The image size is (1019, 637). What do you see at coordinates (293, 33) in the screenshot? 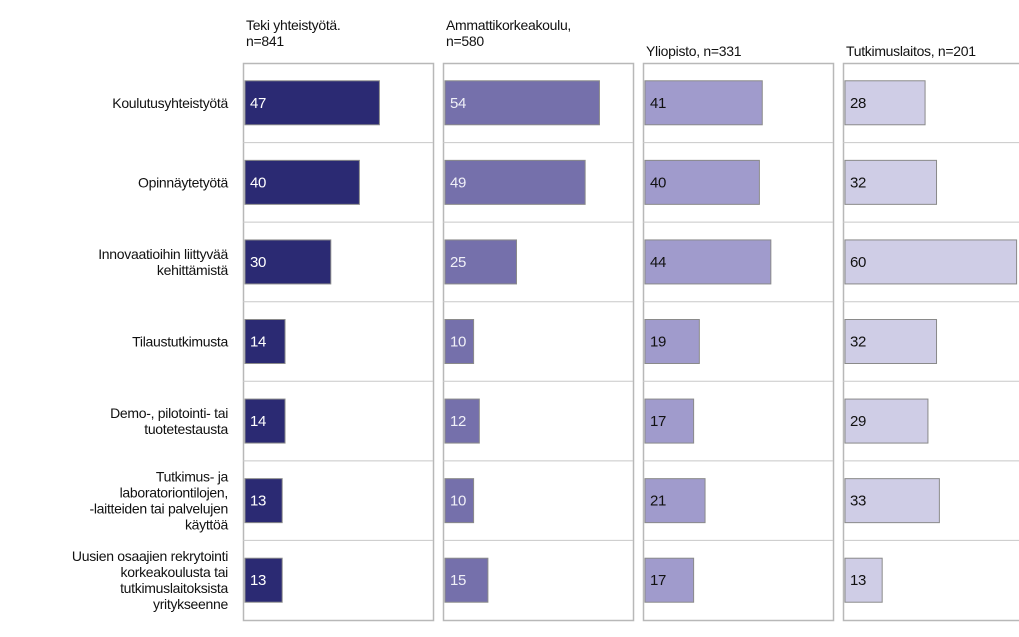
I see `series-header: Teki yhteistyötä. n=841` at bounding box center [293, 33].